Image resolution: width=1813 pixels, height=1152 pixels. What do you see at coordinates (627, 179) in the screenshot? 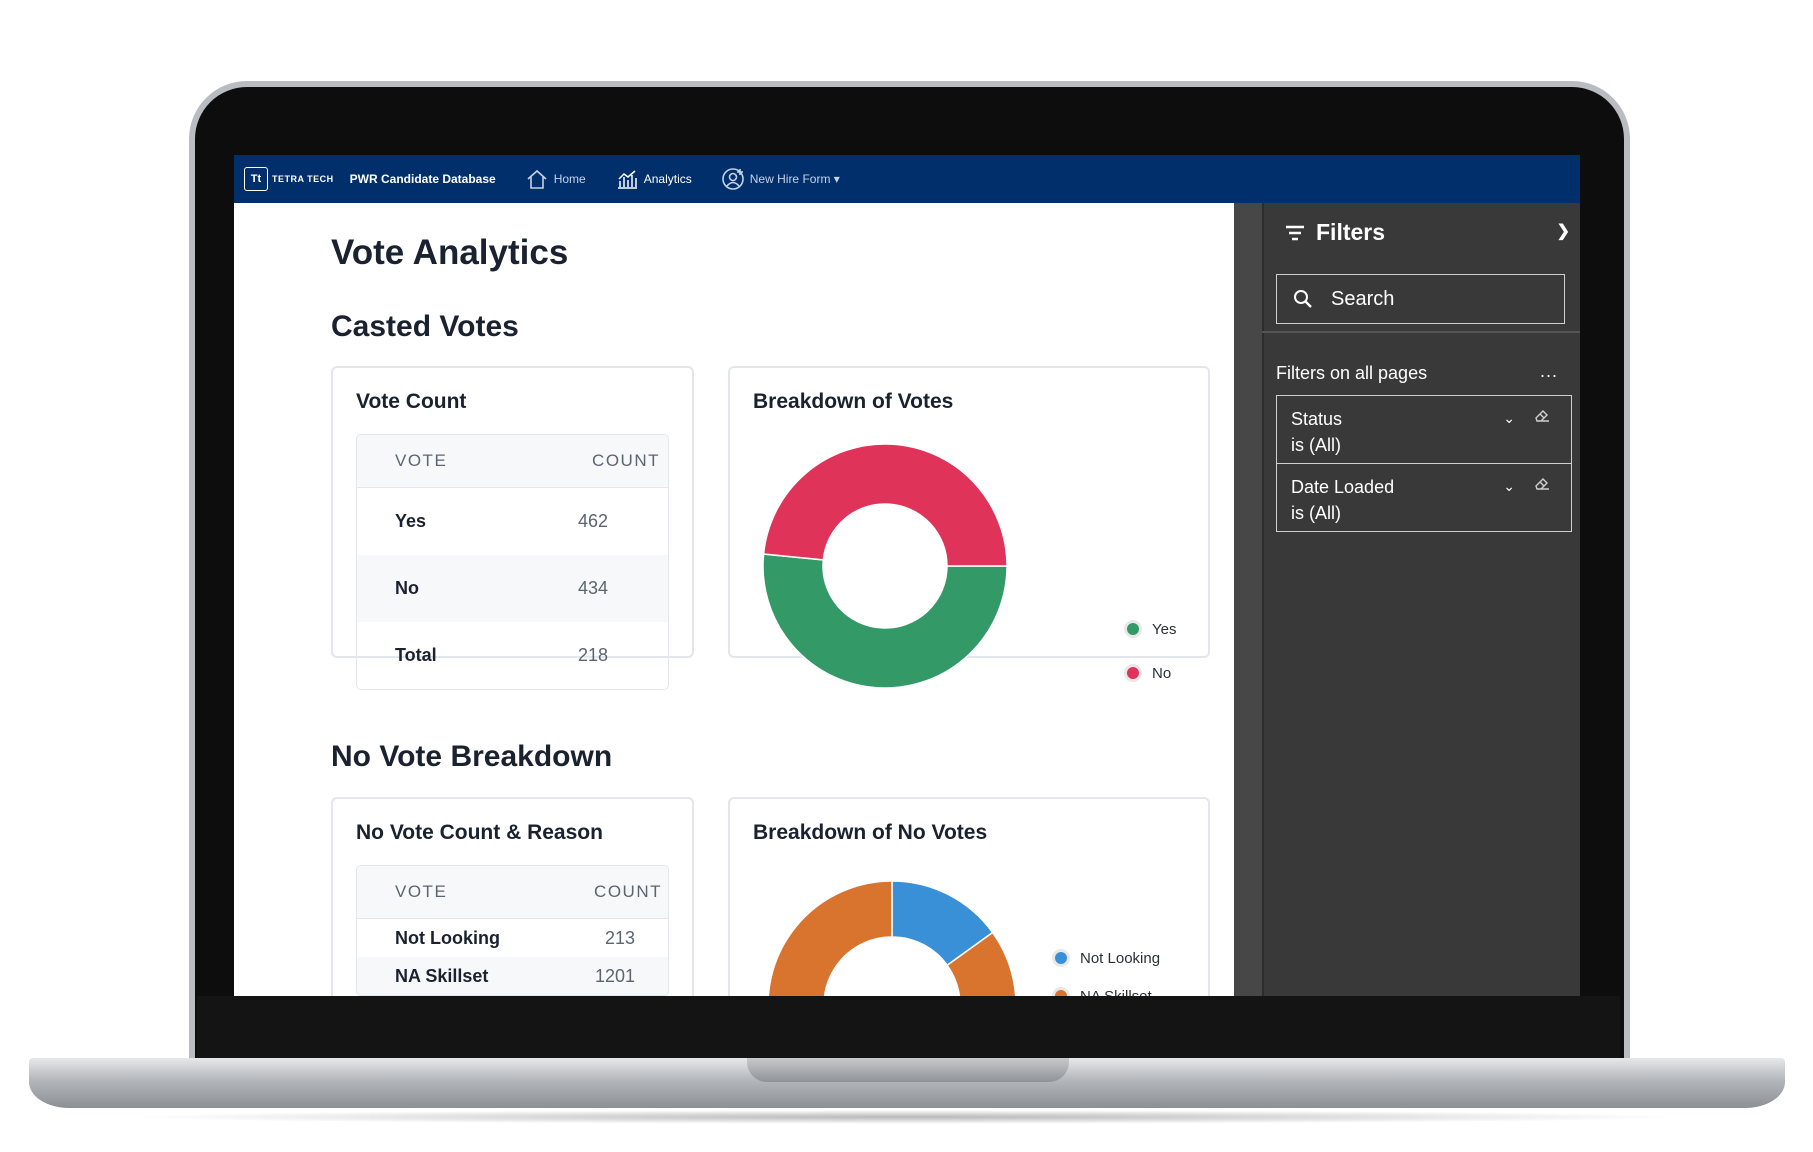
I see `analytics-icon` at bounding box center [627, 179].